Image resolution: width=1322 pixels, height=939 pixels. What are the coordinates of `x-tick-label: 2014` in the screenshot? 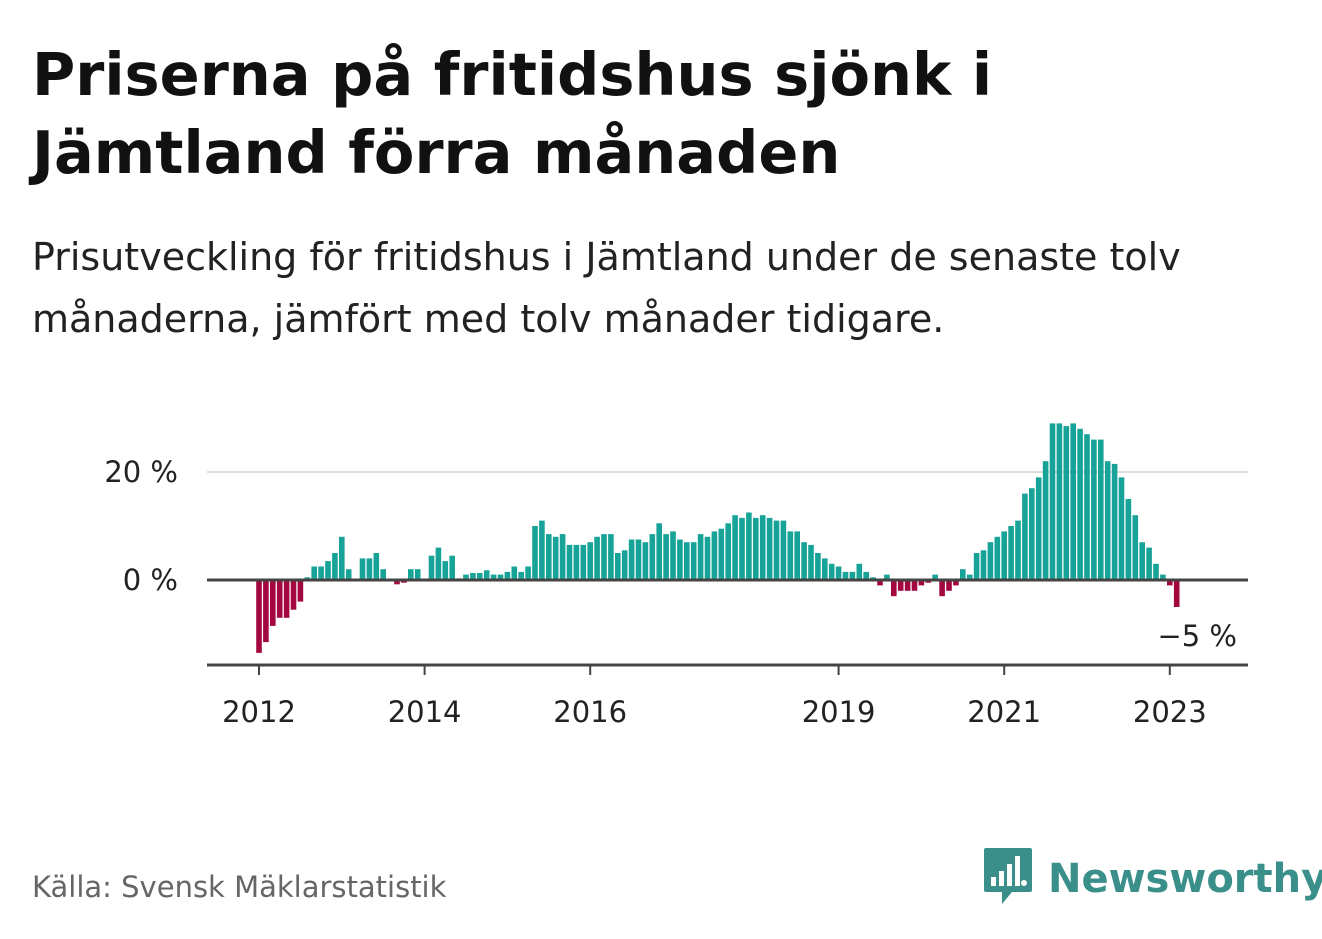 It's located at (425, 712).